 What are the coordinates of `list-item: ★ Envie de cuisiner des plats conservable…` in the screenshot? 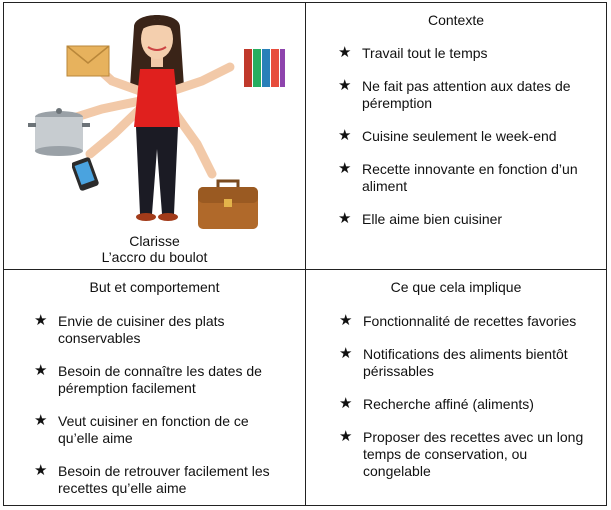 It's located at (129, 329).